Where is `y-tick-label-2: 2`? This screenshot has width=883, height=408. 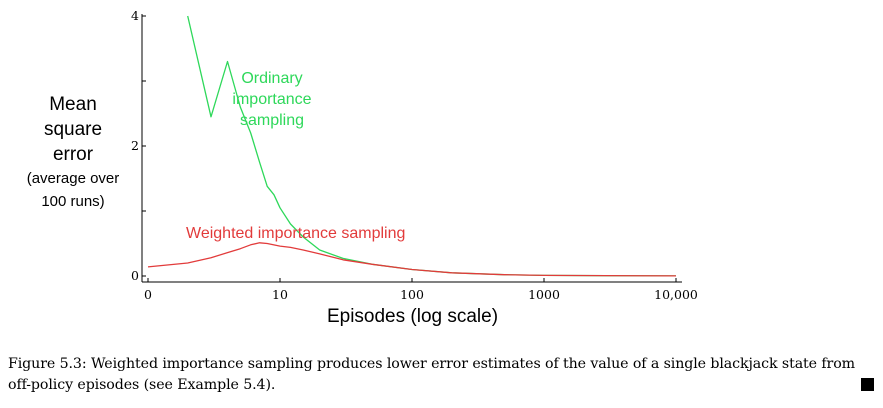 y-tick-label-2: 2 is located at coordinates (135, 145).